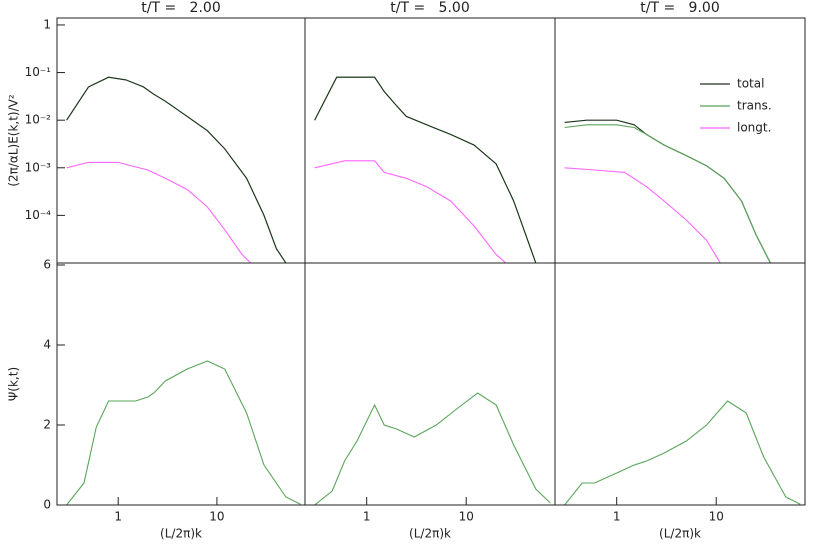  Describe the element at coordinates (429, 8) in the screenshot. I see `panel-title: t/T = 5.00` at that location.